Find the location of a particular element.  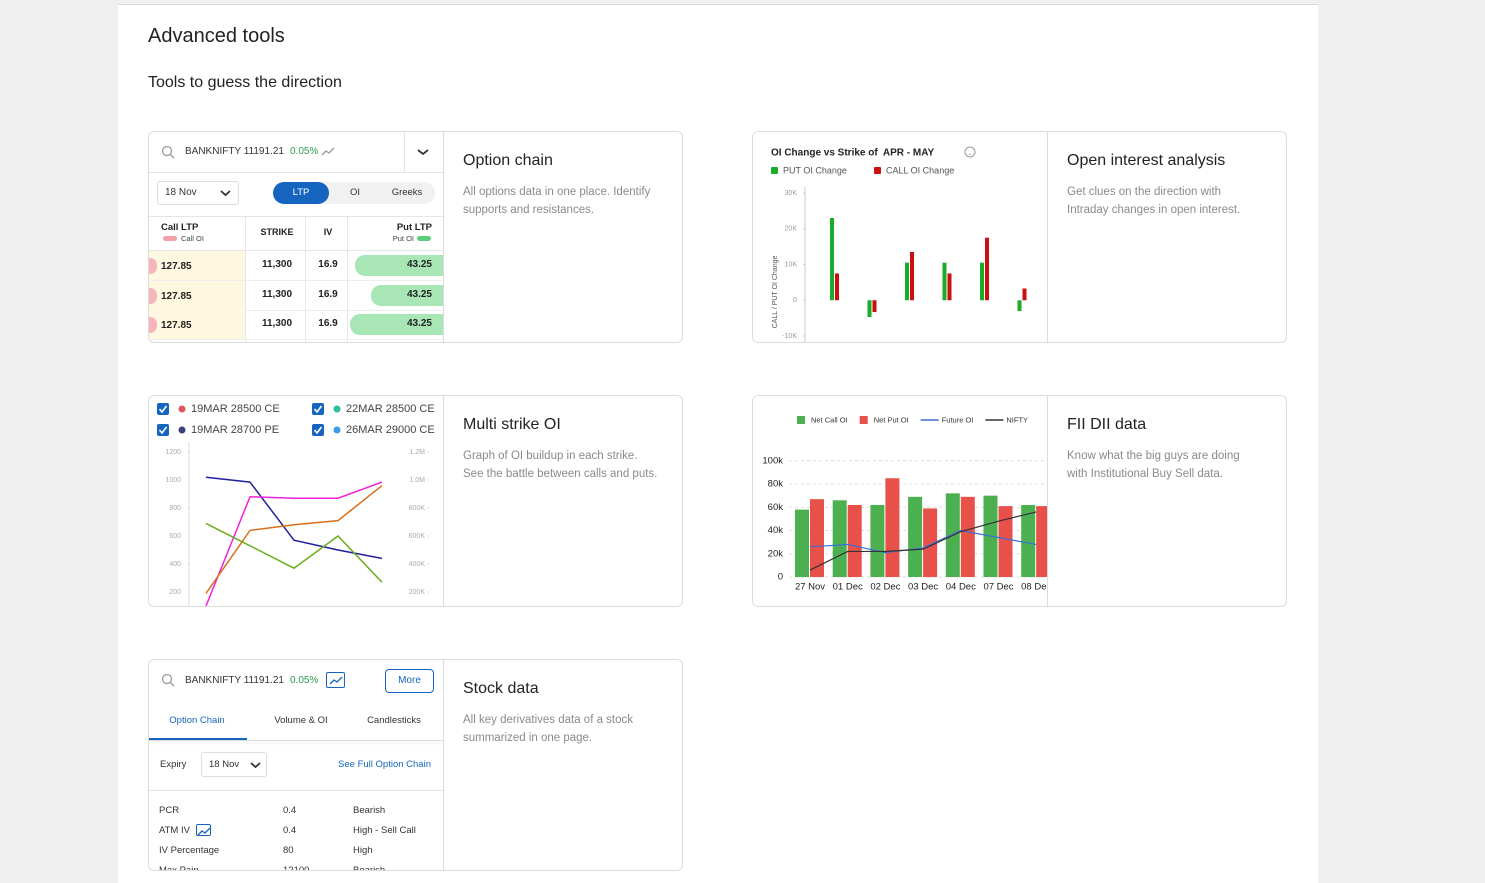

card-title: Stock data is located at coordinates (501, 688).